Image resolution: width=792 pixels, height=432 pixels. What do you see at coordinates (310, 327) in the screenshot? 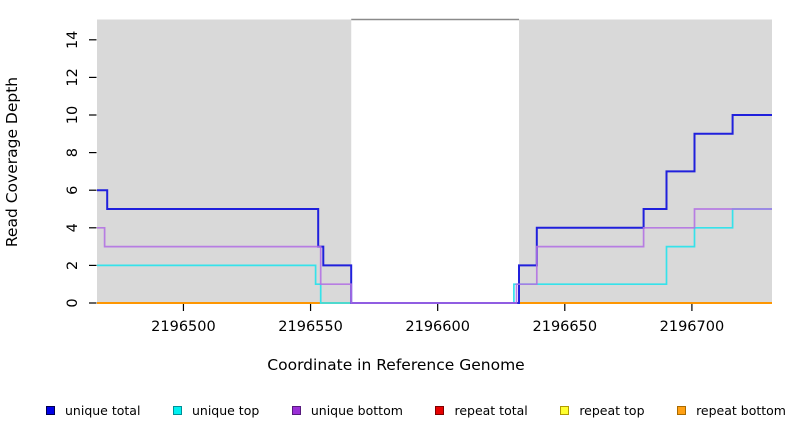
I see `x-tick-label: 2196550` at bounding box center [310, 327].